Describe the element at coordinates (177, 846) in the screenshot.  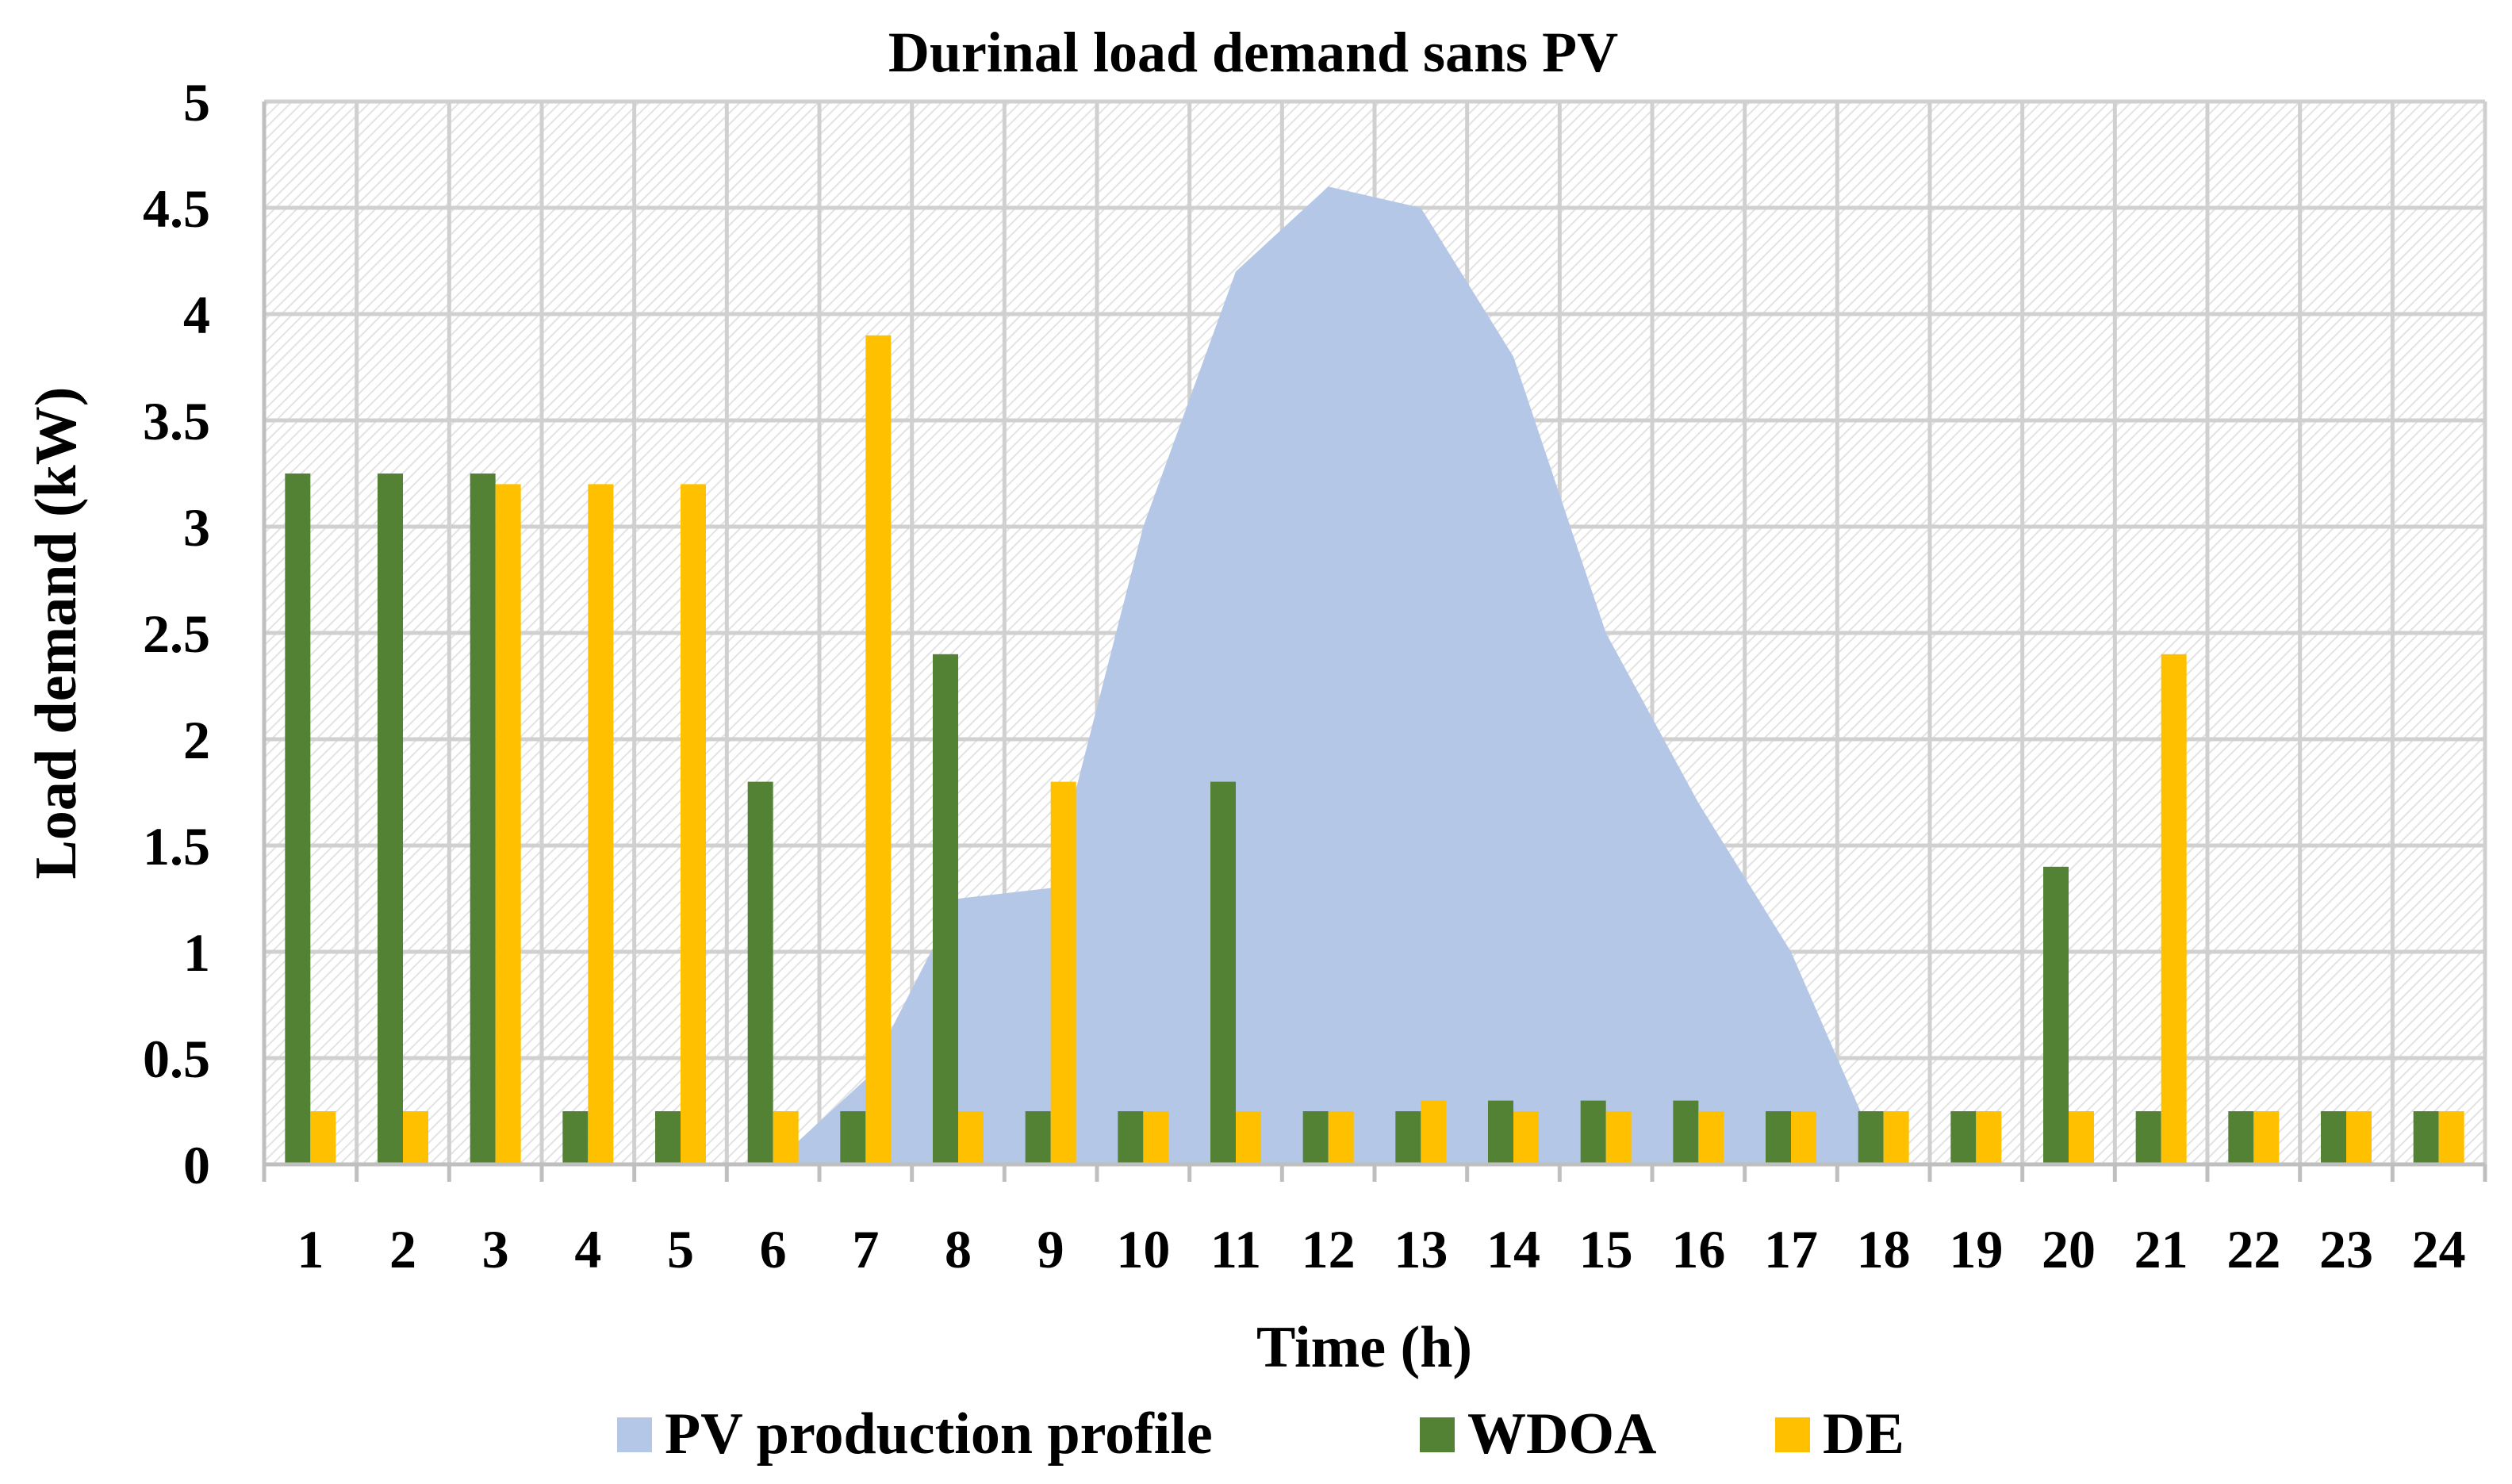
I see `y-tick-label: 1.5` at that location.